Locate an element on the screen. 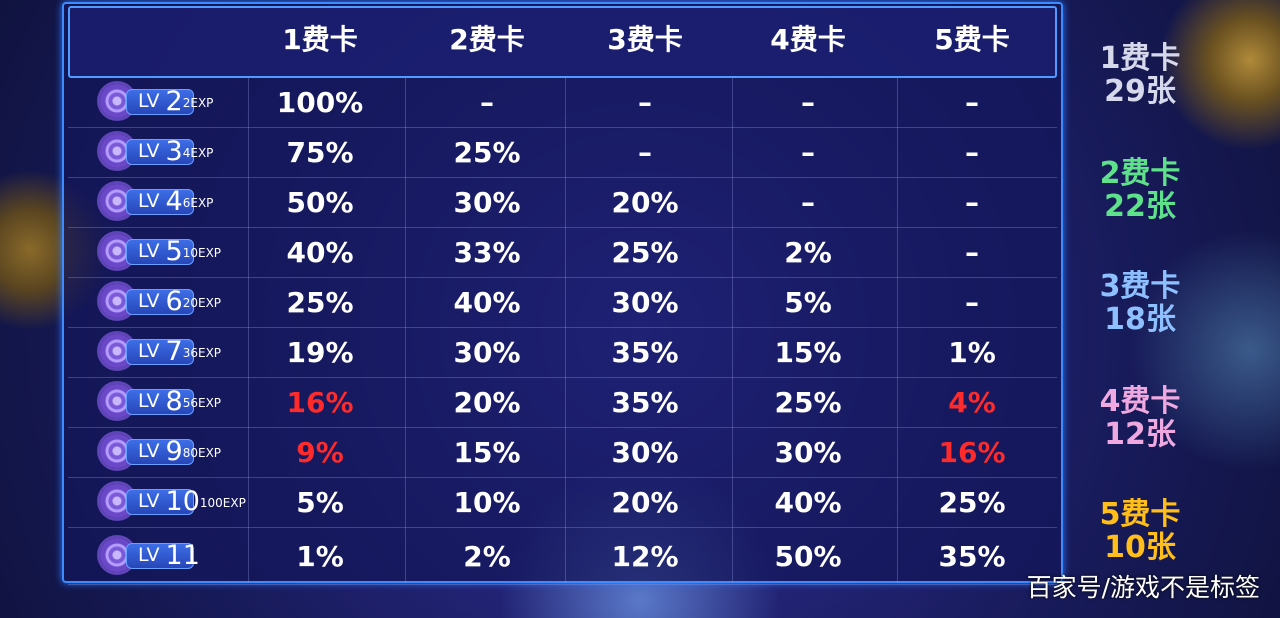 This screenshot has height=618, width=1280. card-pool-count: 3费卡 18张 is located at coordinates (1140, 303).